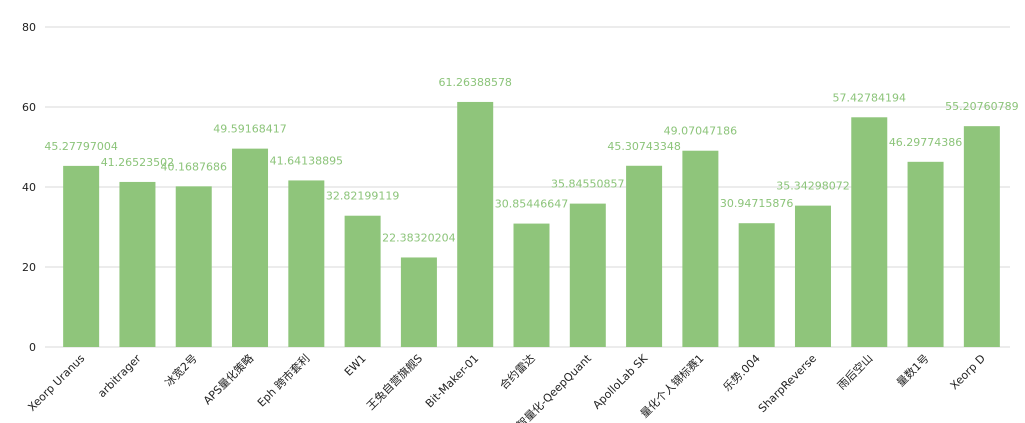  Describe the element at coordinates (283, 380) in the screenshot. I see `x-tick-label: Eph 跨市套利` at that location.